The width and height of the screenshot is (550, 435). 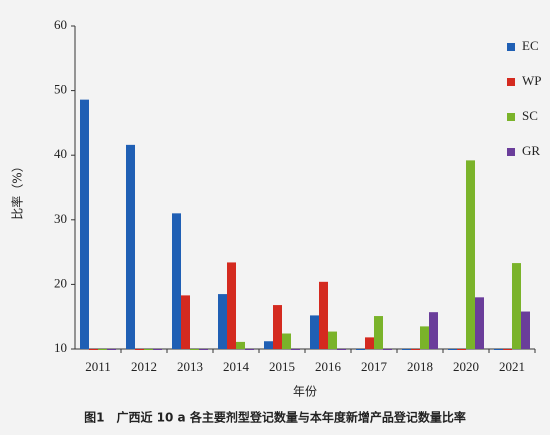 I want to click on y-tick-label: 40, so click(x=60, y=153).